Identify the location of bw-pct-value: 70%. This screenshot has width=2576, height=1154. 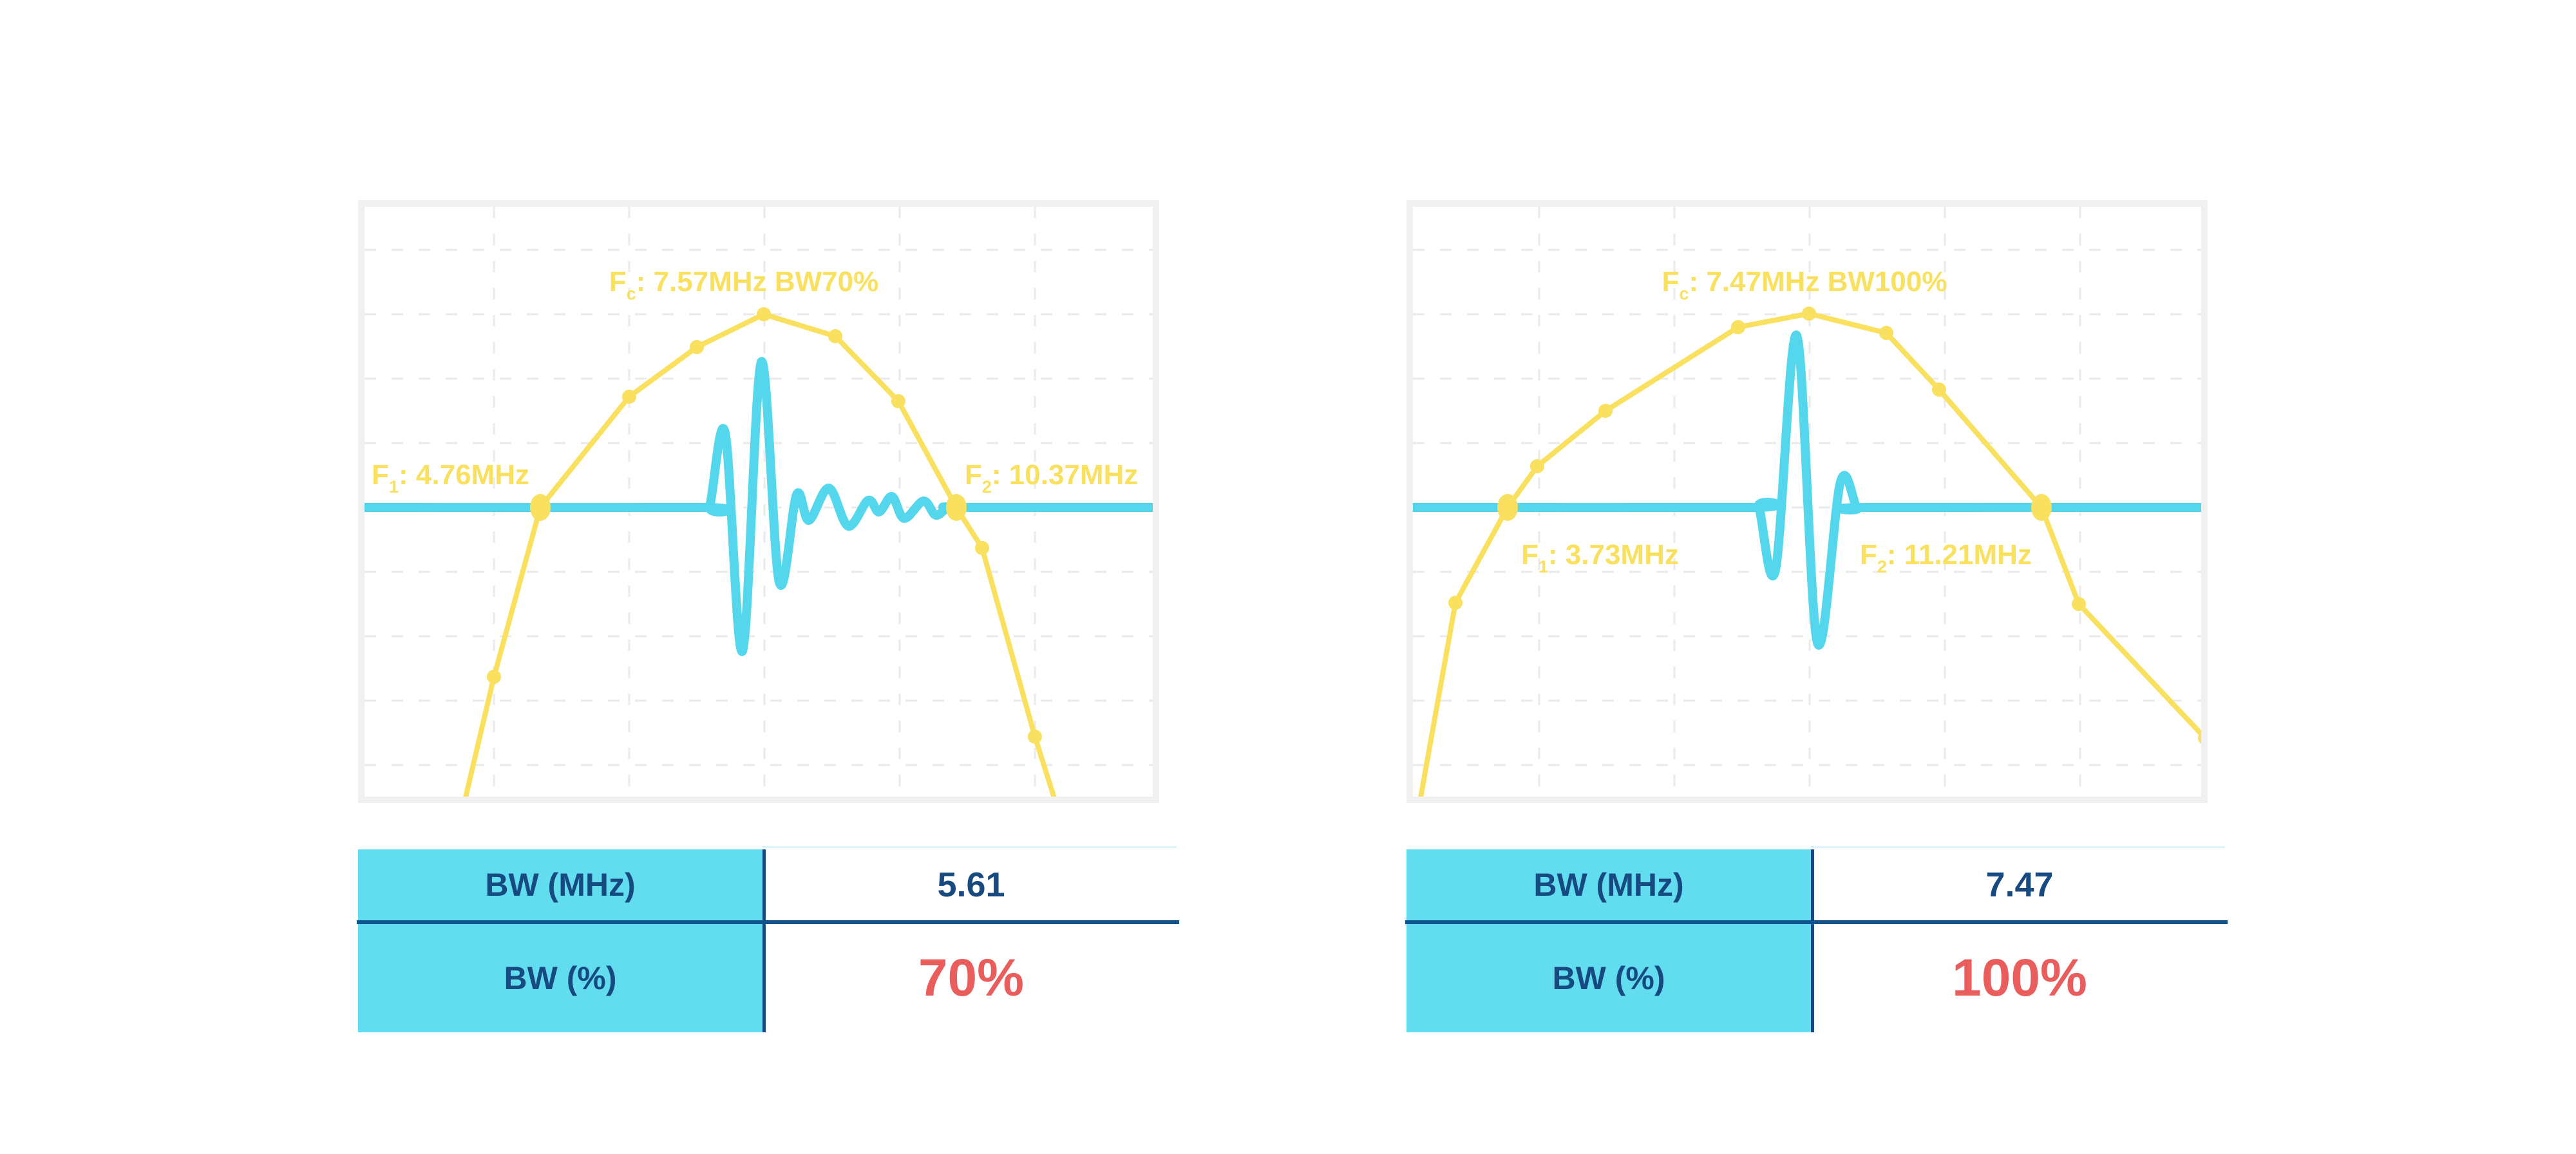
(972, 978).